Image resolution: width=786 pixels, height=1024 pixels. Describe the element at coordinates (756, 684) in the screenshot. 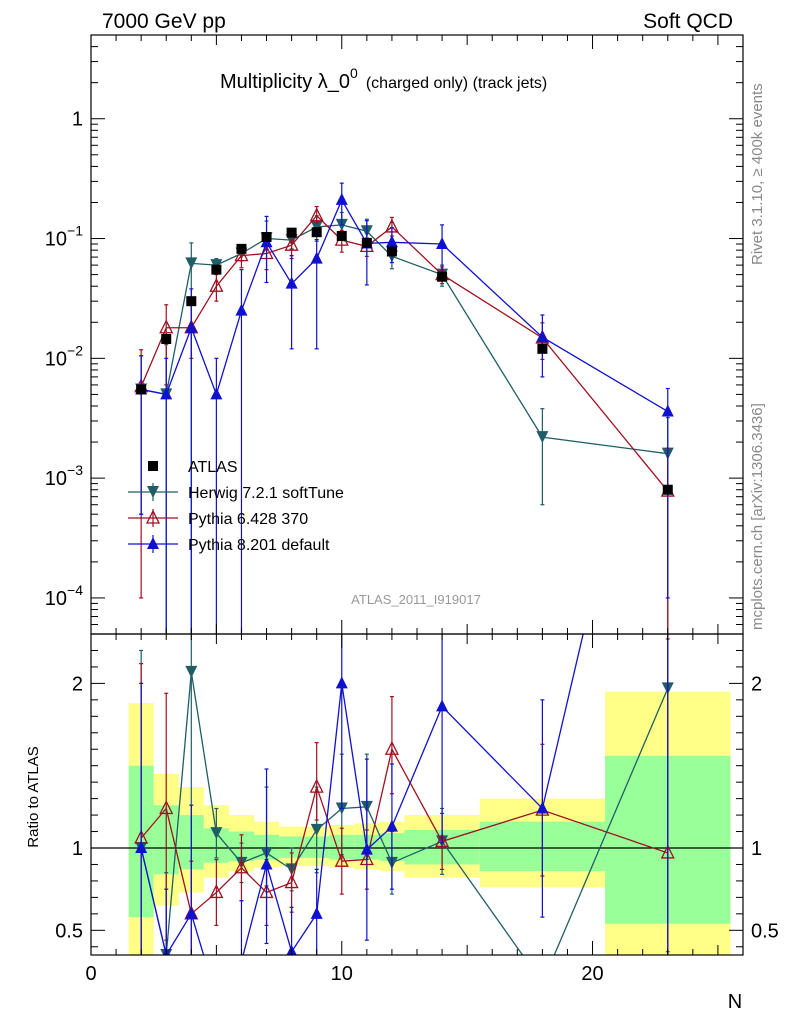

I see `ratio-y-tick-label-right: 2` at that location.